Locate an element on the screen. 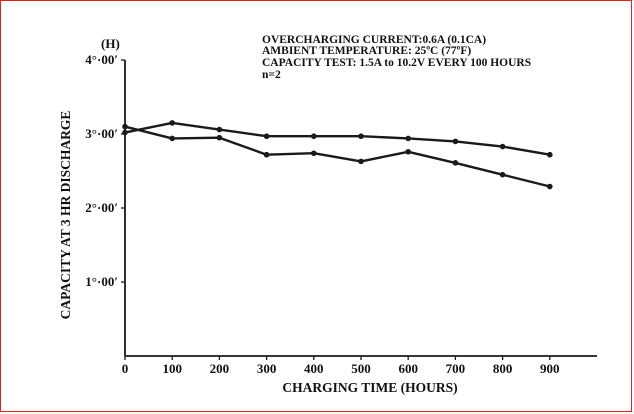 Image resolution: width=634 pixels, height=414 pixels. y-unit-label: (H) is located at coordinates (110, 43).